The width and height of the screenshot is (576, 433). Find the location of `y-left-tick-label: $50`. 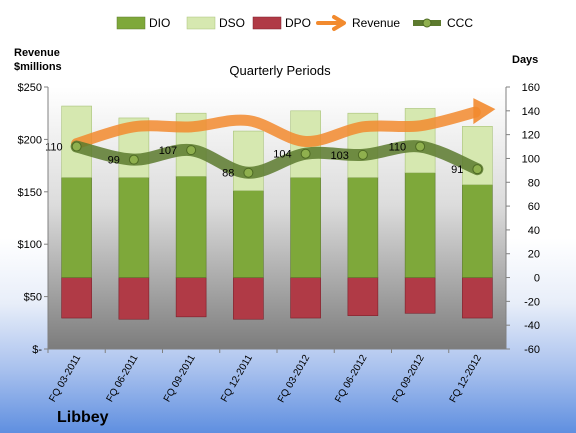

y-left-tick-label: $50 is located at coordinates (33, 298).